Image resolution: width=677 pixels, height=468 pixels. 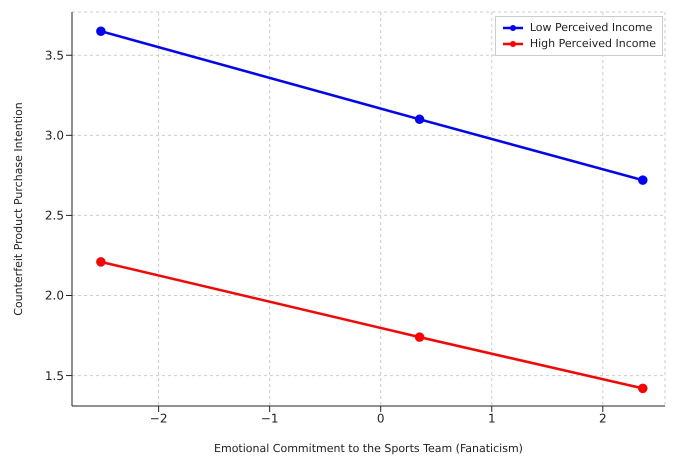 What do you see at coordinates (54, 55) in the screenshot?
I see `y-tick-label: 3.5` at bounding box center [54, 55].